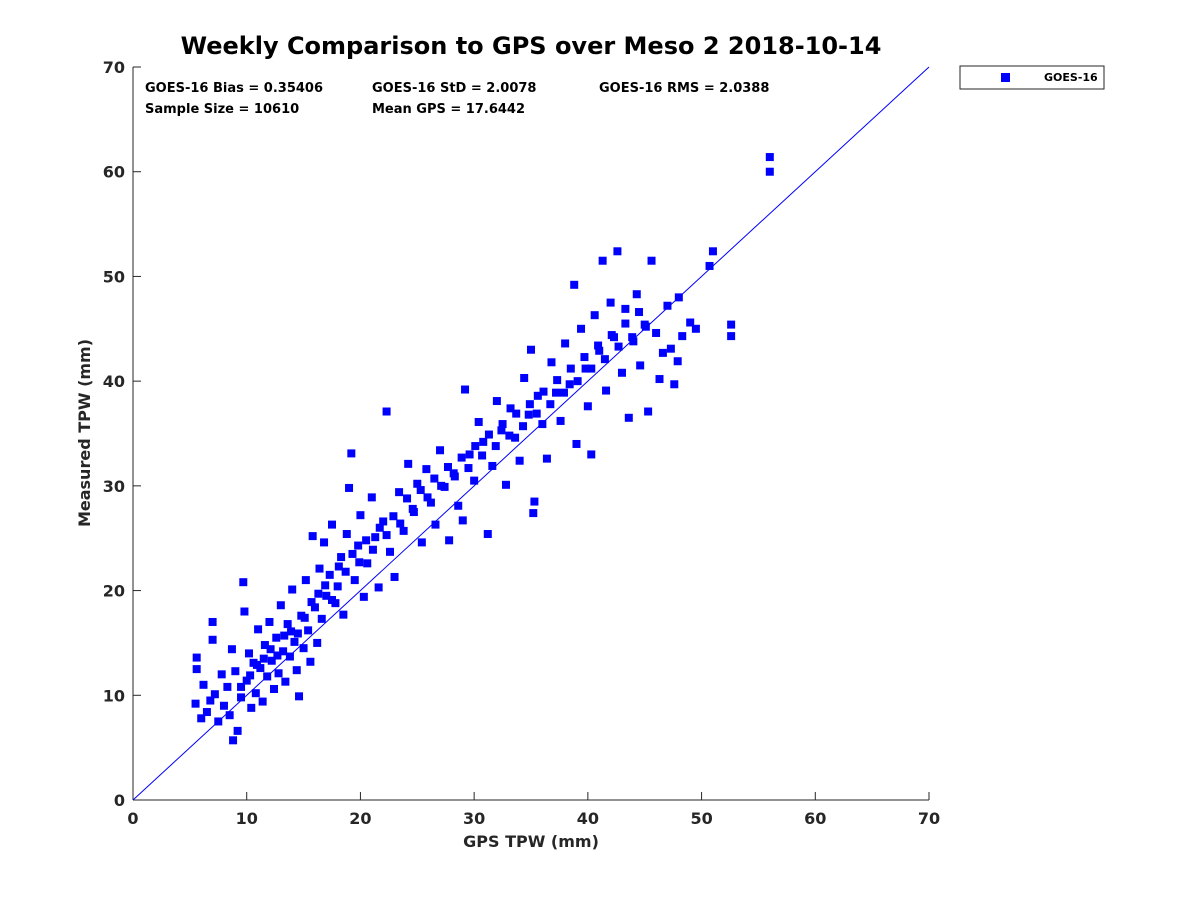  What do you see at coordinates (360, 818) in the screenshot?
I see `x-tick-label: 20` at bounding box center [360, 818].